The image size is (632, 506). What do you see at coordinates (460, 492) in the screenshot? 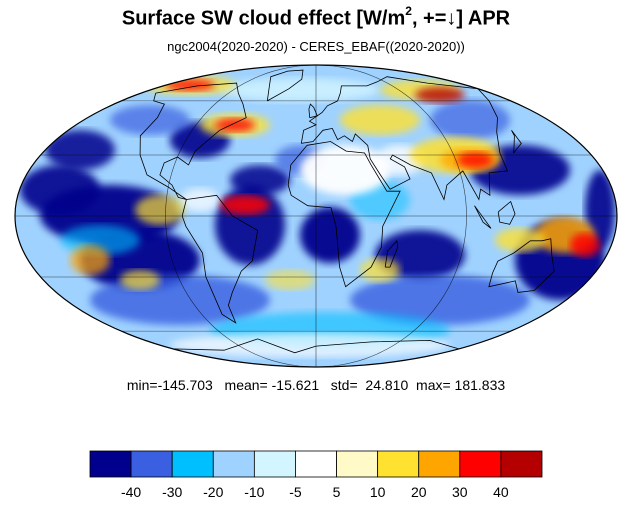
I see `colorbar-tick-label: 30` at bounding box center [460, 492].